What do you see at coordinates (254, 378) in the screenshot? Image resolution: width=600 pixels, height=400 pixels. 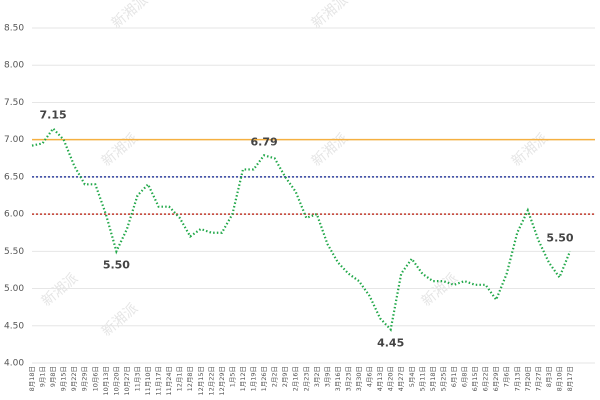 I see `x-tick-label: 1月19日` at bounding box center [254, 378].